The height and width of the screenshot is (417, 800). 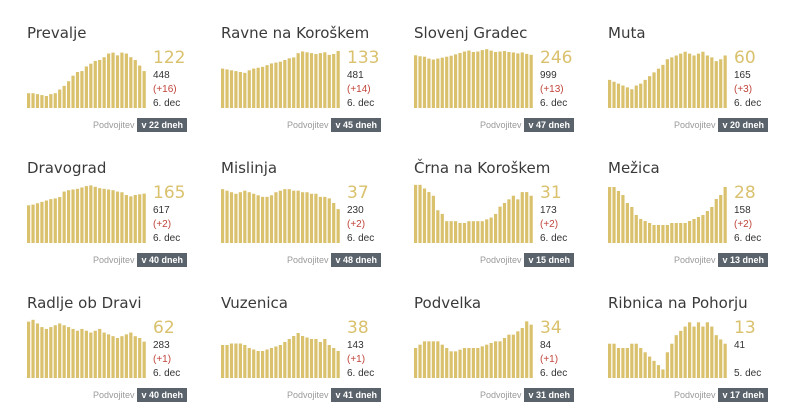 What do you see at coordinates (358, 193) in the screenshot?
I see `latest-value: 37` at bounding box center [358, 193].